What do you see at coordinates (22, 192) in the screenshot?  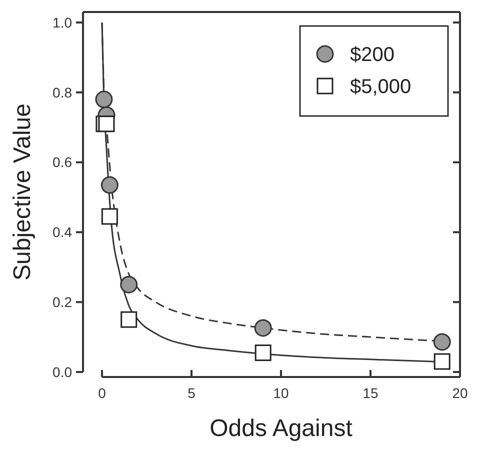 I see `y-axis-title: Subjective Value` at bounding box center [22, 192].